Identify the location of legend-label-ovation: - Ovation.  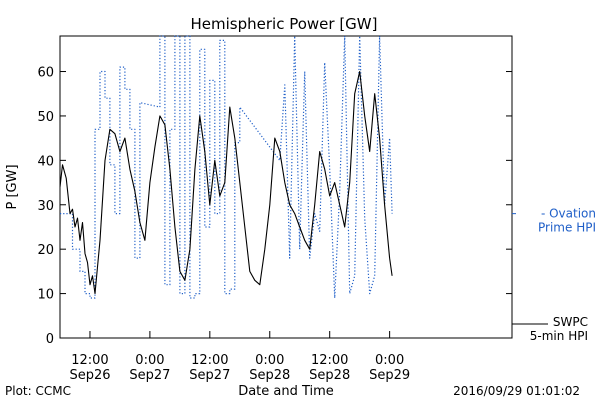
(568, 214).